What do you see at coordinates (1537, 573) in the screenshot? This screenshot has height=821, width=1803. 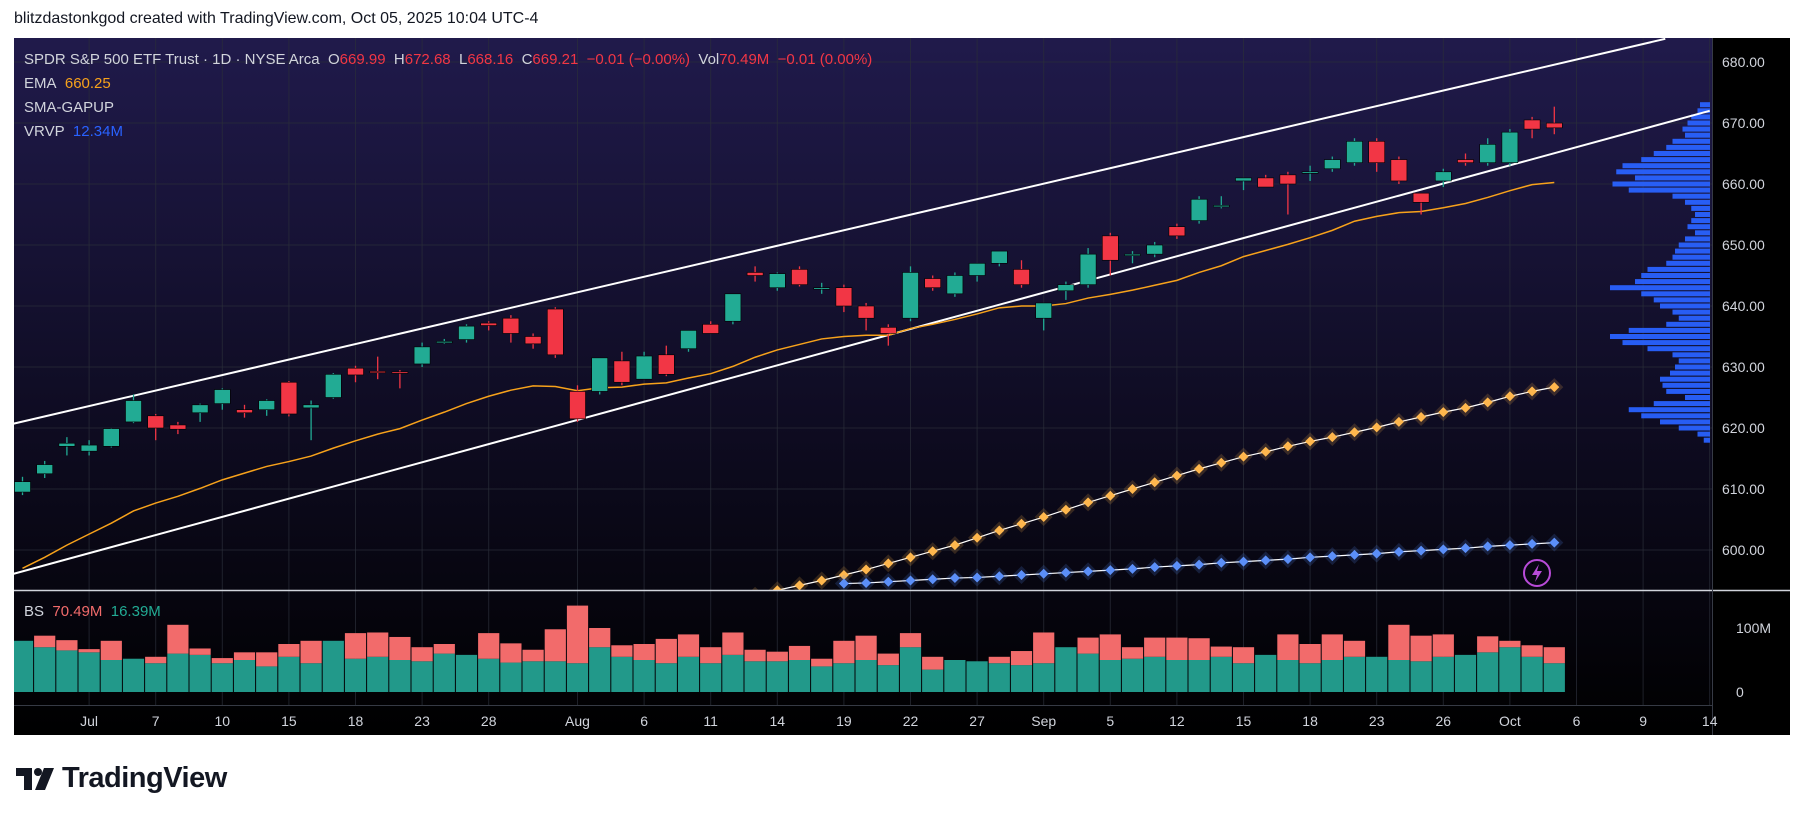 I see `lightning-icon` at bounding box center [1537, 573].